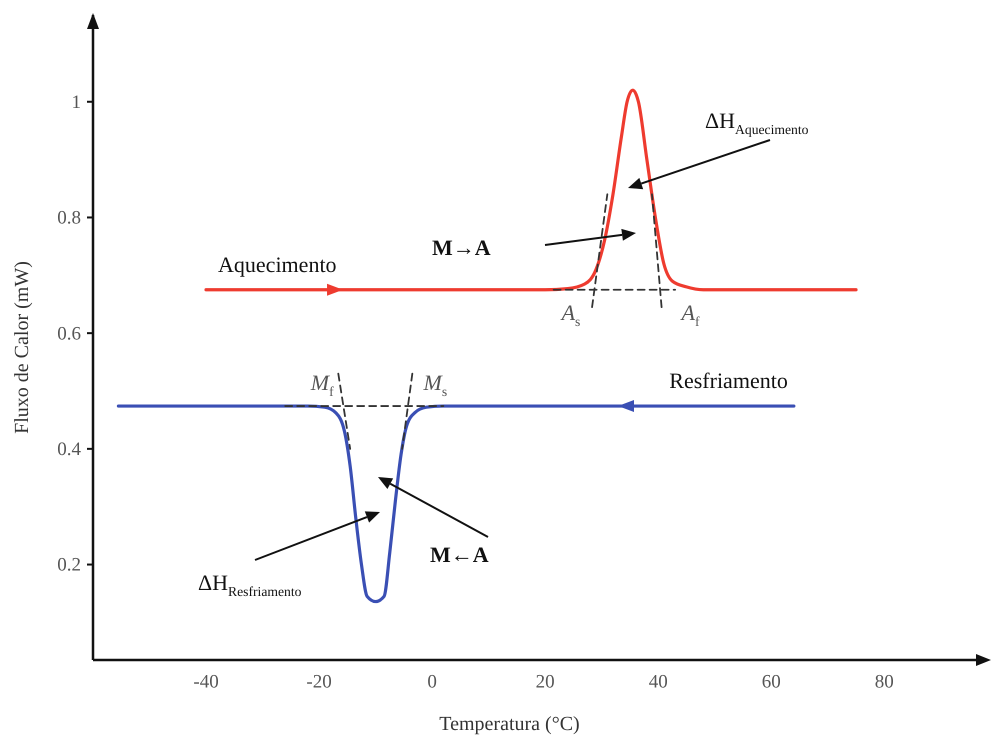 This screenshot has width=992, height=735. Describe the element at coordinates (459, 554) in the screenshot. I see `annotation: M←A` at that location.